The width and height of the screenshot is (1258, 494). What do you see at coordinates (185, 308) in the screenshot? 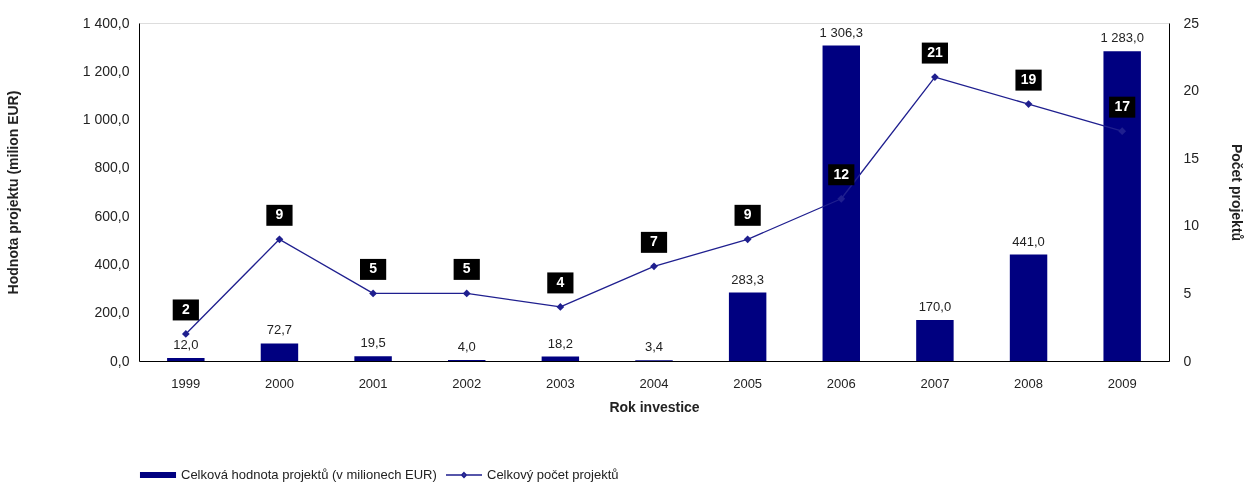
I see `data-label: 2` at bounding box center [185, 308].